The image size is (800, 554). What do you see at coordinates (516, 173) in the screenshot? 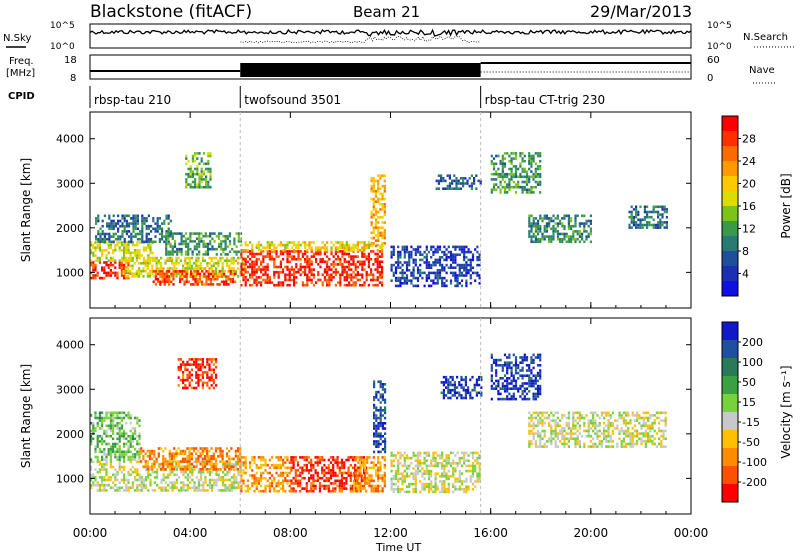
I see `scatter-region` at bounding box center [516, 173].